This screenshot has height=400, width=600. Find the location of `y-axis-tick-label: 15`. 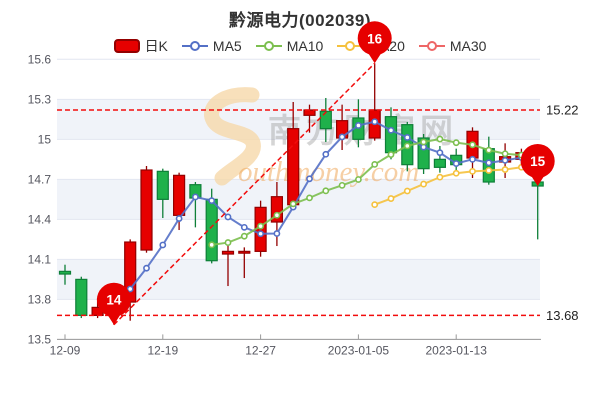

y-axis-tick-label: 15 is located at coordinates (45, 139).